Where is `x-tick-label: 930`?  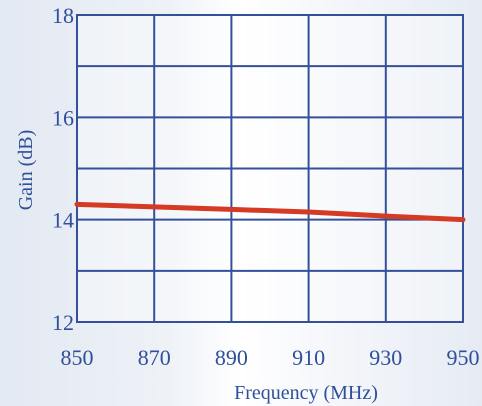 x-tick-label: 930 is located at coordinates (385, 357).